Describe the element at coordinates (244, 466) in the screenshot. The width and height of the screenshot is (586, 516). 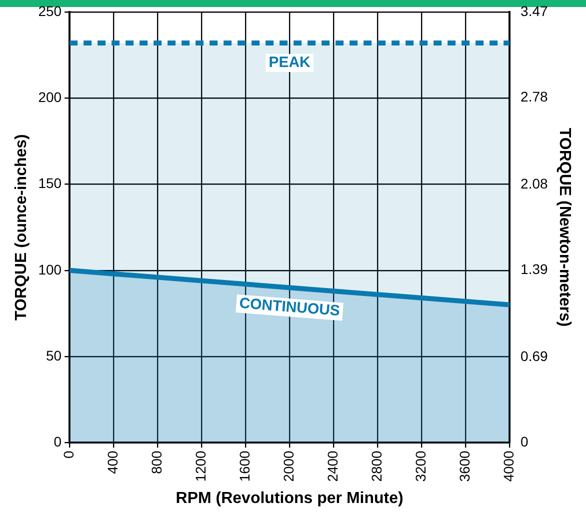
I see `x-tick-label: 1600` at that location.